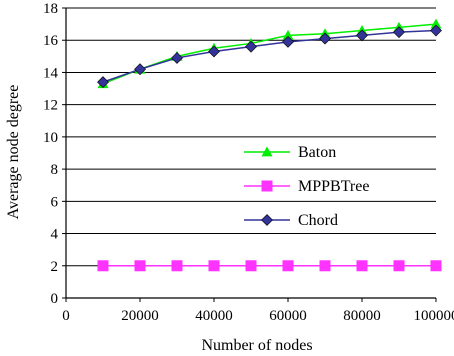 Image resolution: width=454 pixels, height=356 pixels. What do you see at coordinates (256, 345) in the screenshot?
I see `x-axis-label: Number of nodes` at bounding box center [256, 345].